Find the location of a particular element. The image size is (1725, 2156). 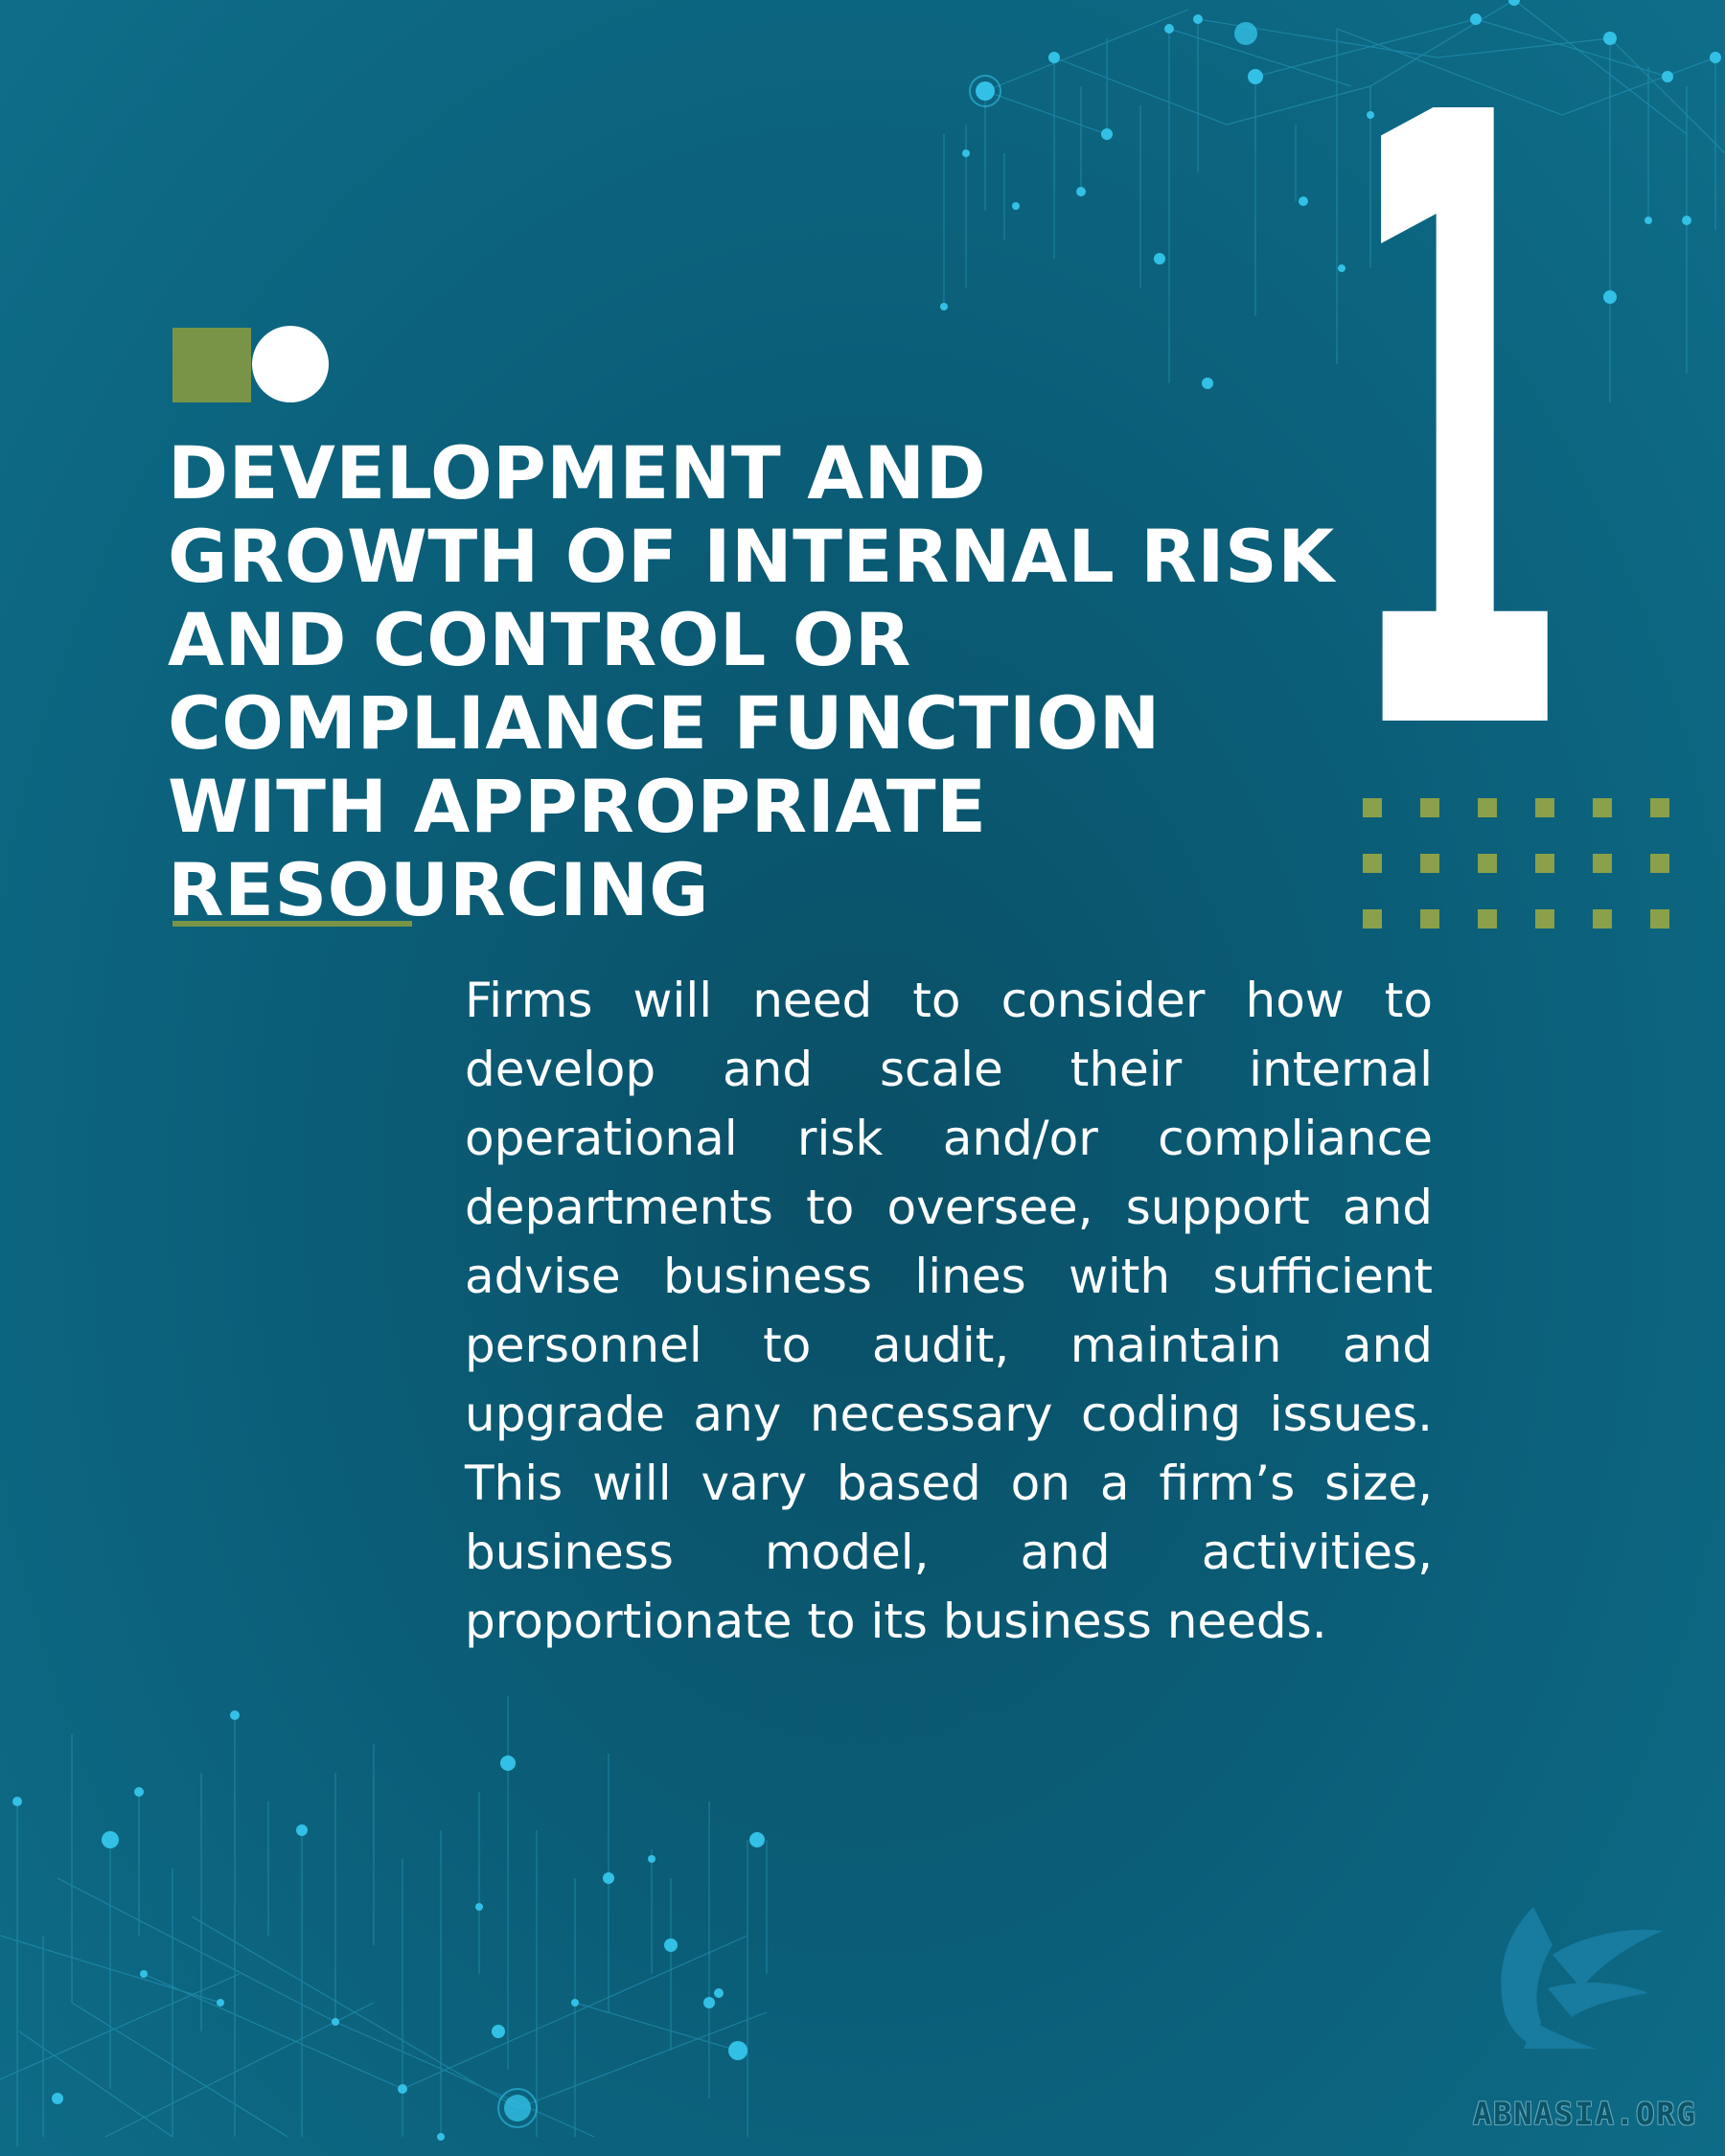

network-decoration-bottom is located at coordinates (384, 1921).